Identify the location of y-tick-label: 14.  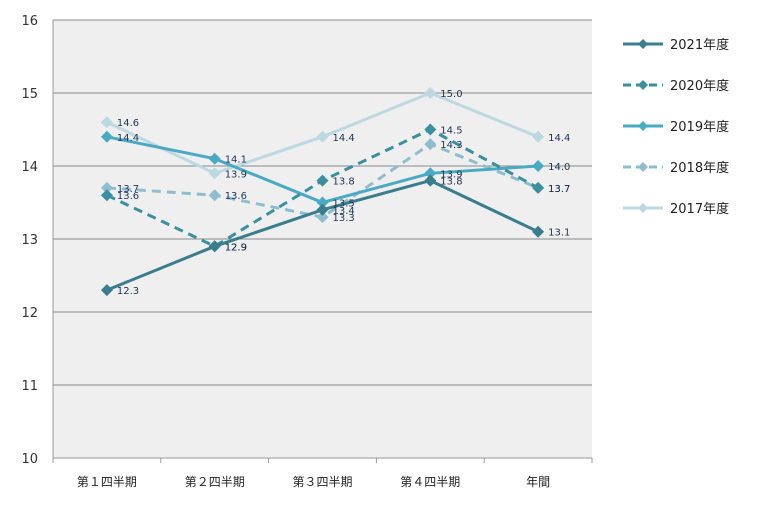
(29, 167).